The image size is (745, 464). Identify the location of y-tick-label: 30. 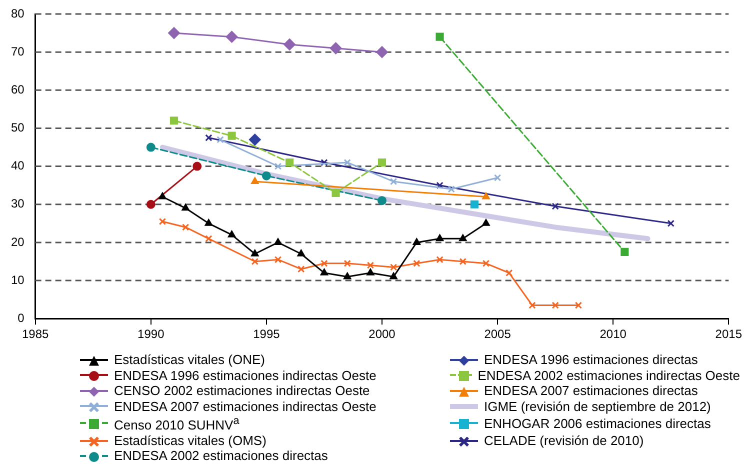
(17, 203).